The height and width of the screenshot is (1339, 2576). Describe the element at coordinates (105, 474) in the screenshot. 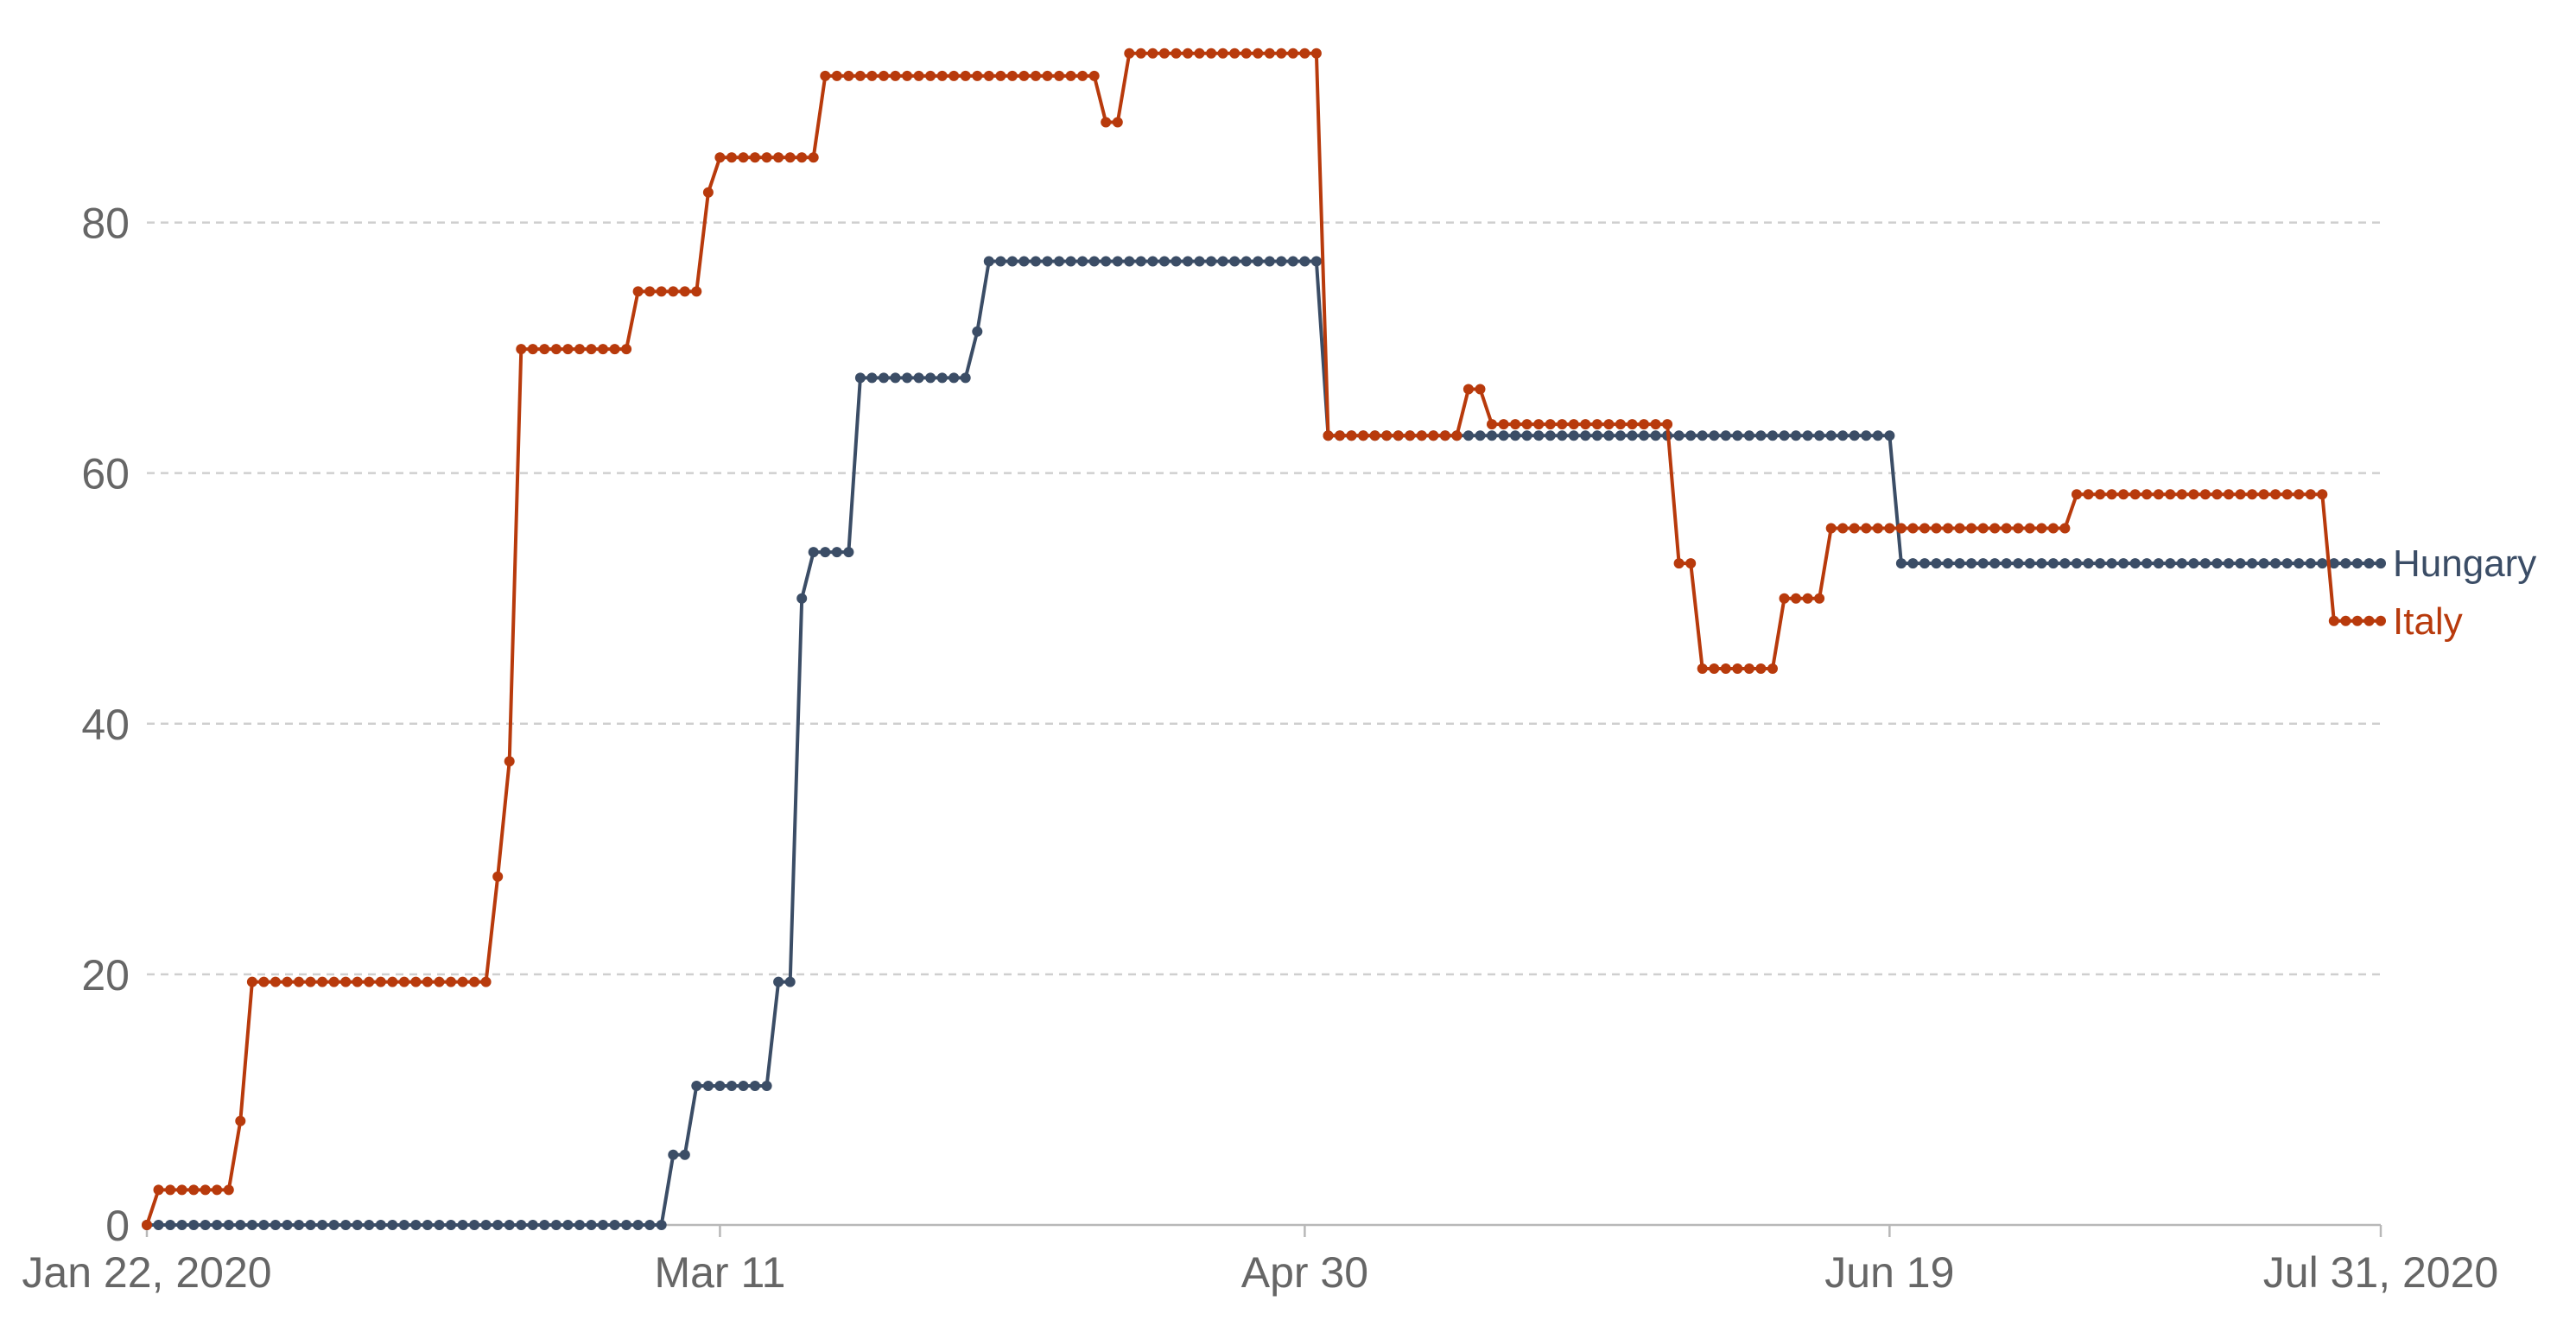

I see `y-tick-label-60: 60` at that location.